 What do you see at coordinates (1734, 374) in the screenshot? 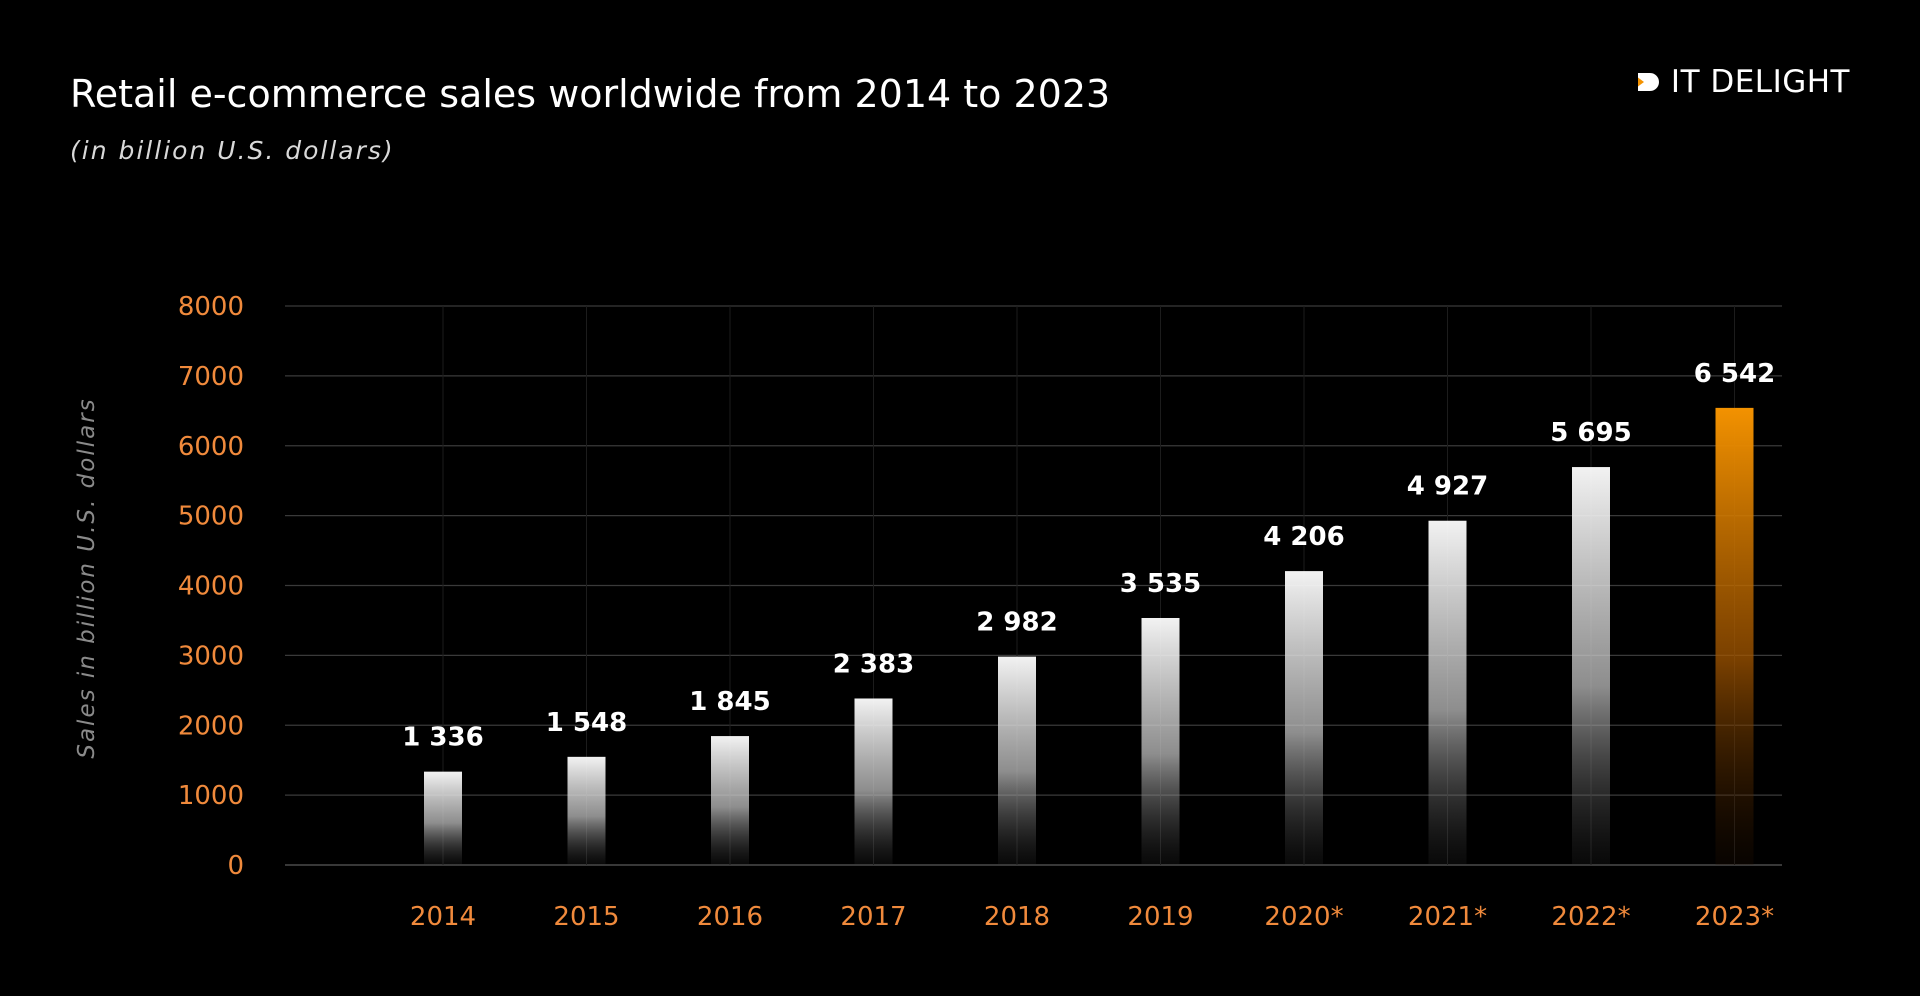
I see `data-label: 6 542` at bounding box center [1734, 374].